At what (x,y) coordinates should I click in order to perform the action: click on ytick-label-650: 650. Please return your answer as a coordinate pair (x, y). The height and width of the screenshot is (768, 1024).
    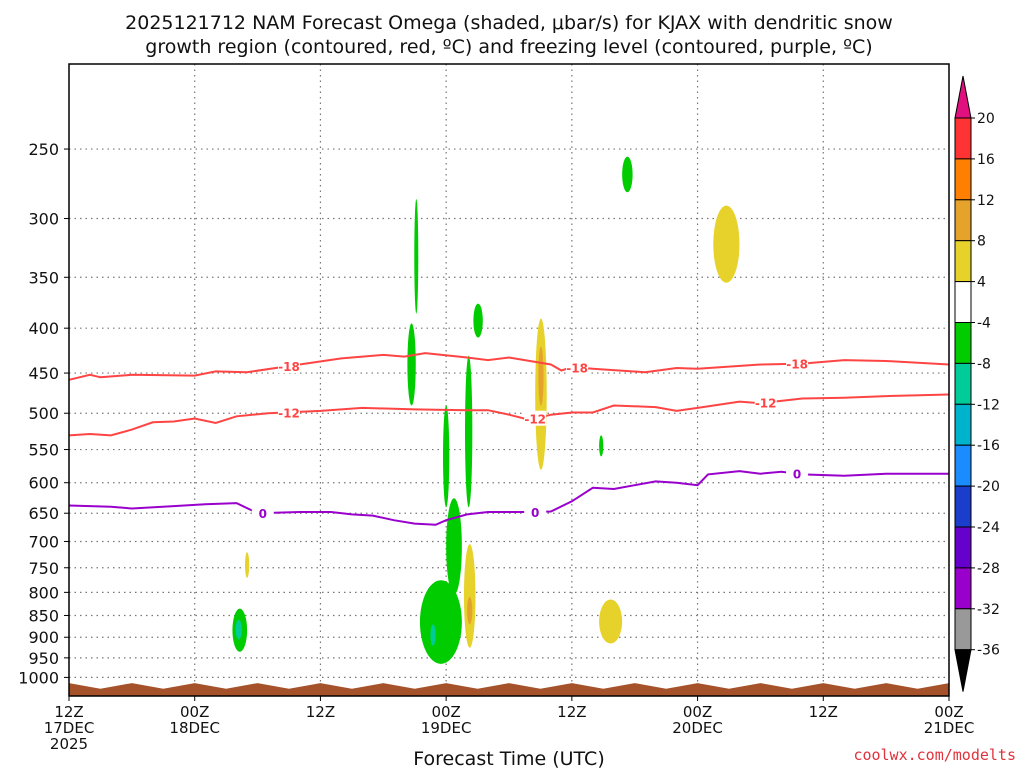
    Looking at the image, I should click on (43, 513).